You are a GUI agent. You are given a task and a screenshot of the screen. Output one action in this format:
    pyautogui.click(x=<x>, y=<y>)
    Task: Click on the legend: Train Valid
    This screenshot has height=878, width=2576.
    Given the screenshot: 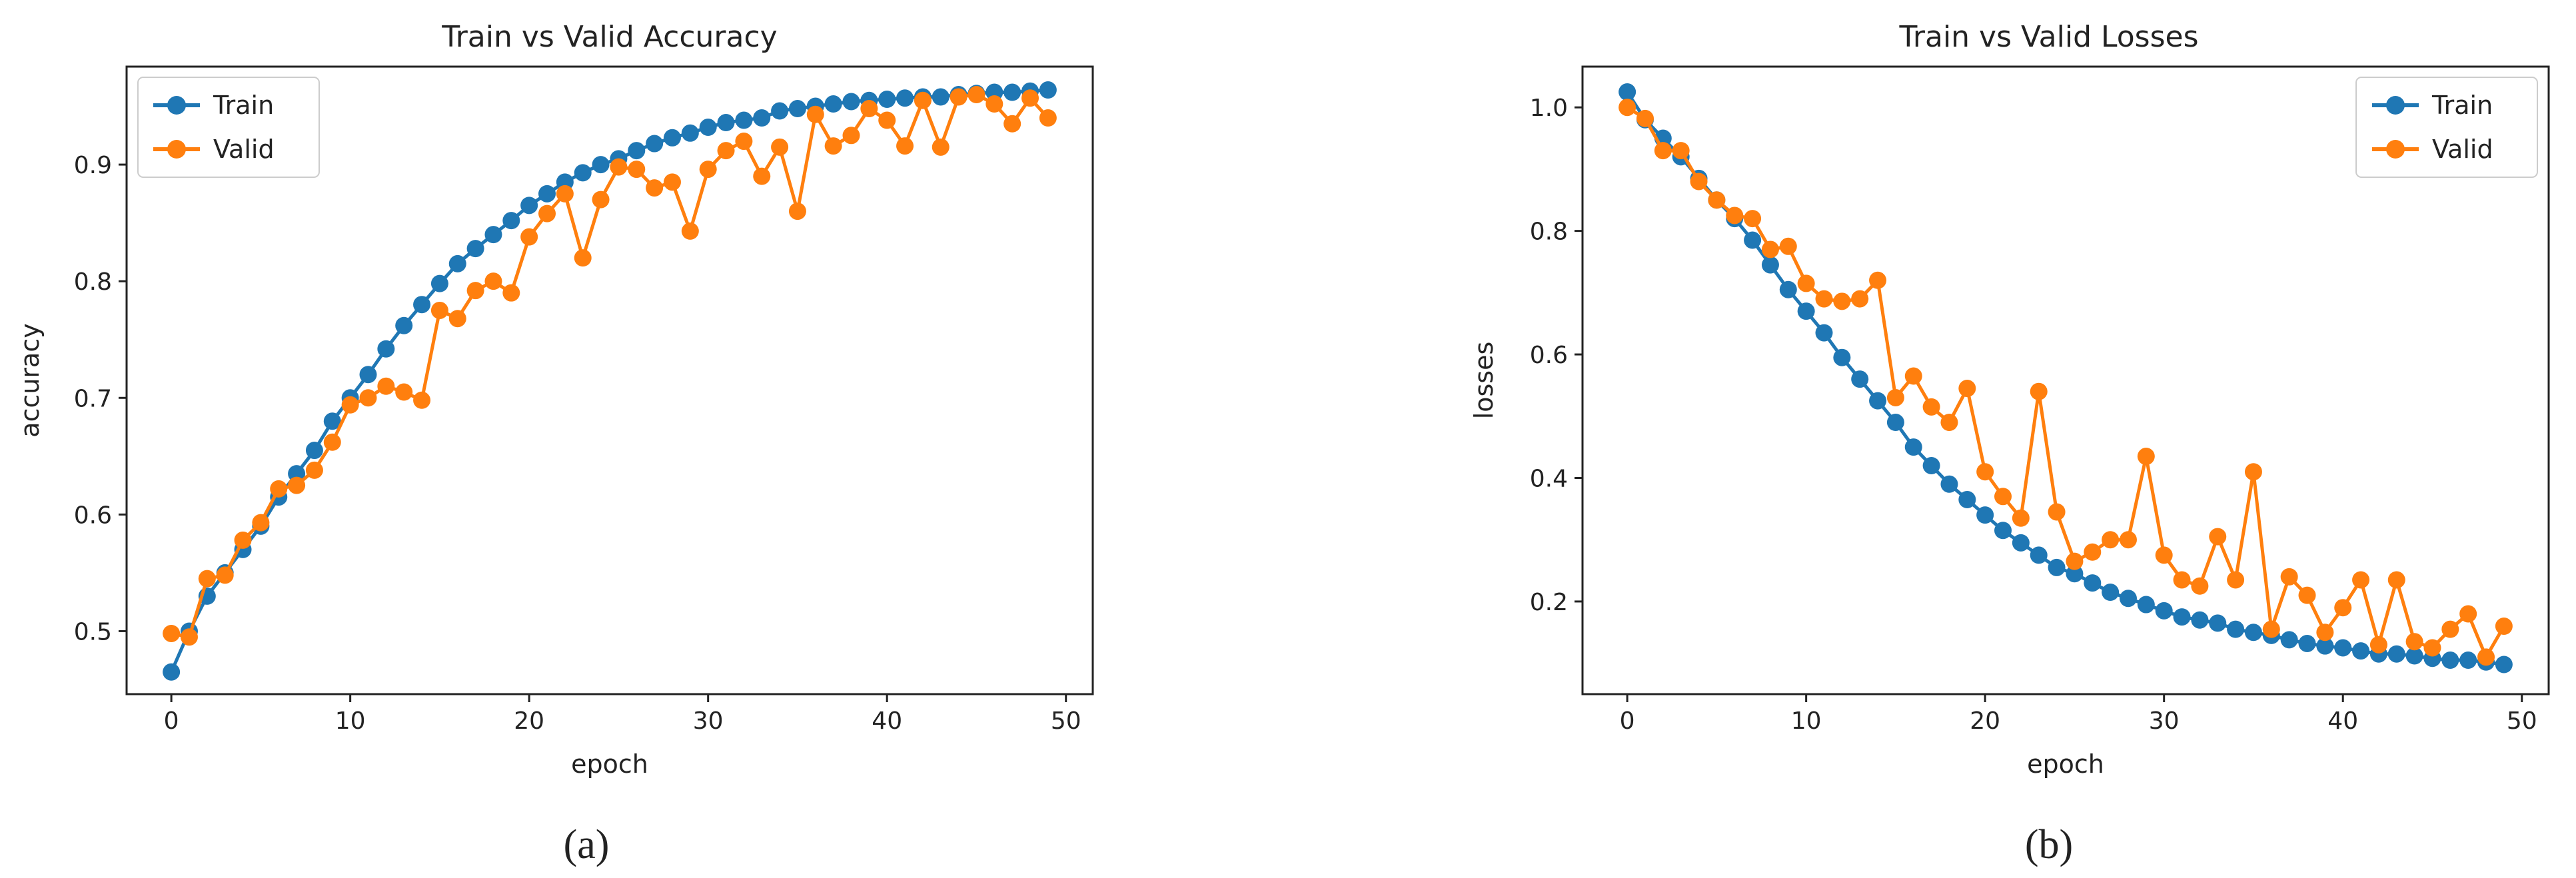 What is the action you would take?
    pyautogui.click(x=228, y=127)
    